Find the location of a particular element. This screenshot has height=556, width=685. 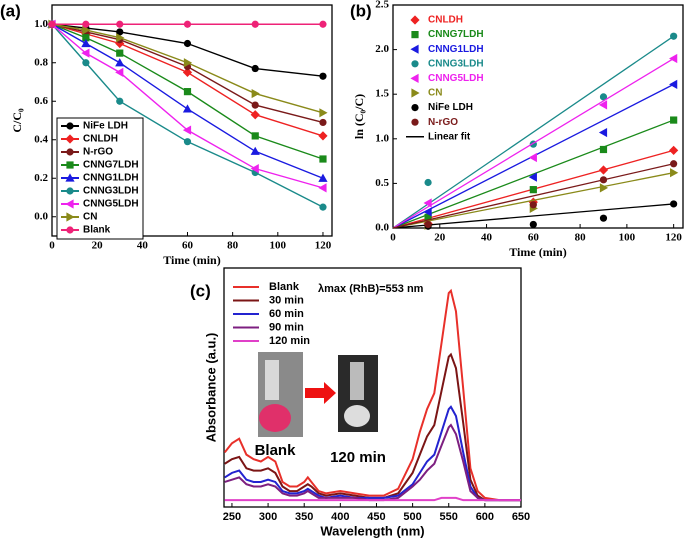

y-tick-label: 0.2 is located at coordinates (41, 178).